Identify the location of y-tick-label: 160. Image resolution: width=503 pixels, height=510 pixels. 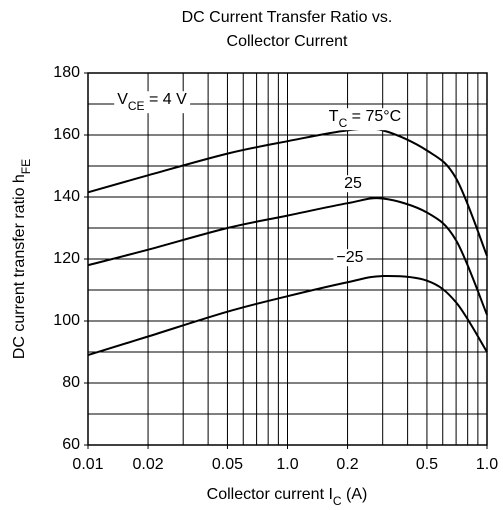
(66, 134).